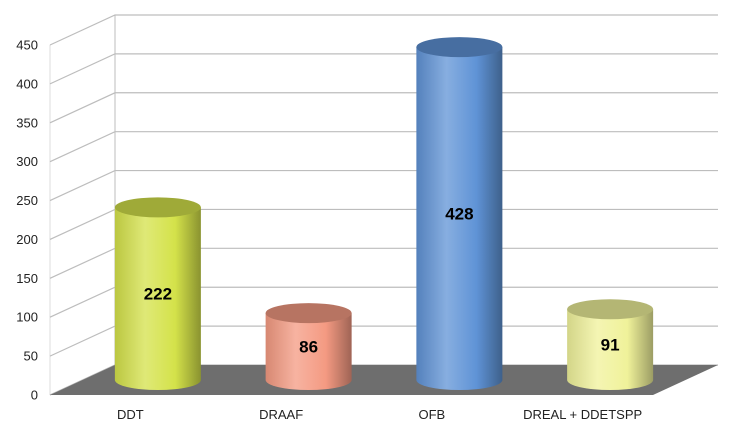 The image size is (739, 423). I want to click on data-label: 91, so click(610, 345).